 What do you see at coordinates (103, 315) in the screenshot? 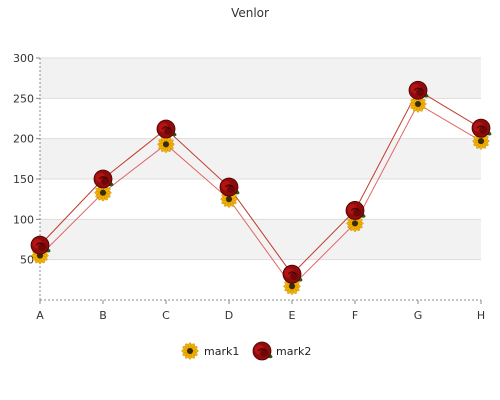
I see `x-tick-label: B` at bounding box center [103, 315].